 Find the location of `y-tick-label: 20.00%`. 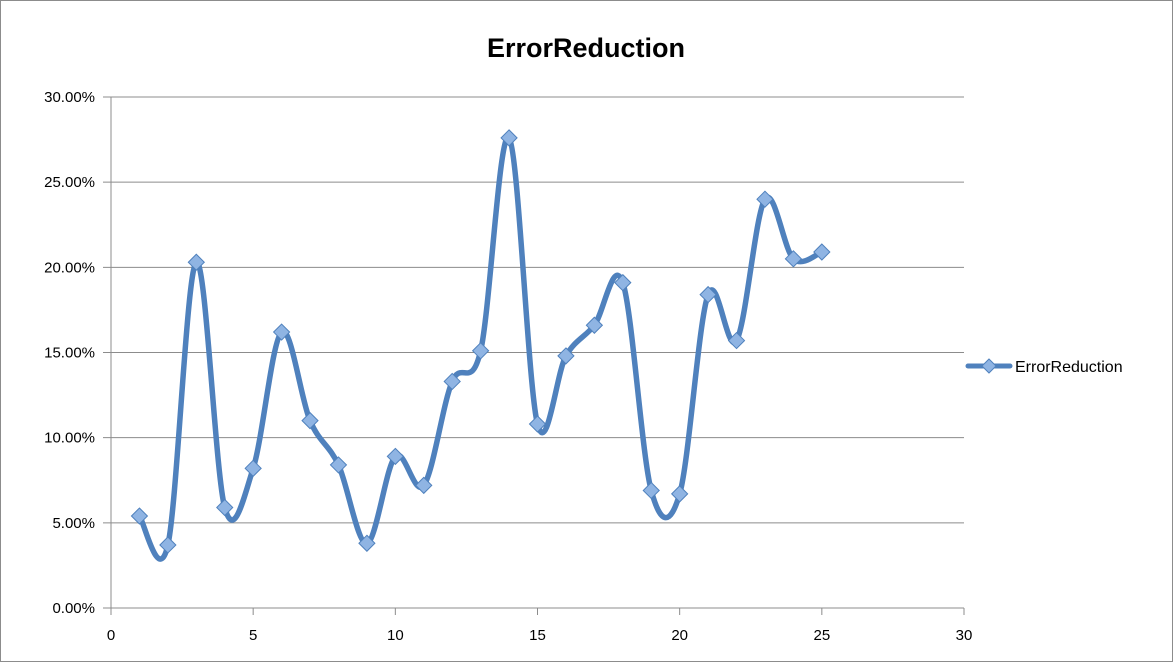

y-tick-label: 20.00% is located at coordinates (69, 267).